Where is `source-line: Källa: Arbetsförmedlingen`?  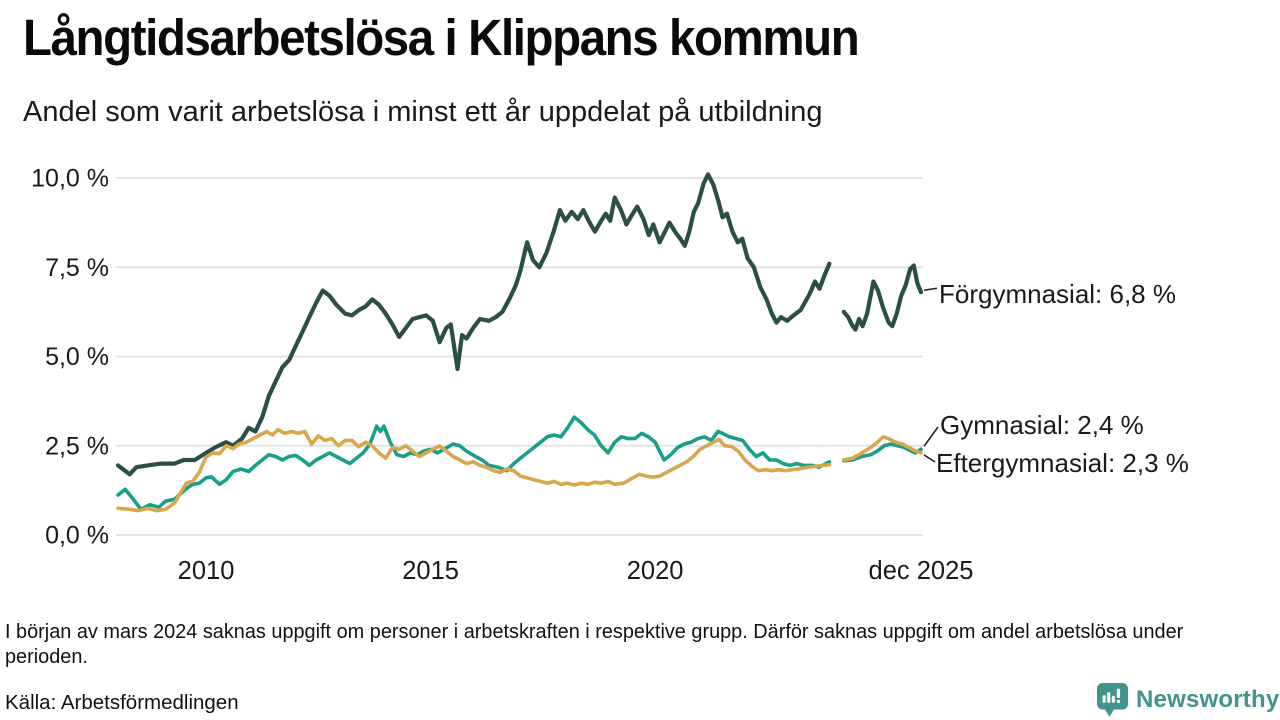 source-line: Källa: Arbetsförmedlingen is located at coordinates (122, 702).